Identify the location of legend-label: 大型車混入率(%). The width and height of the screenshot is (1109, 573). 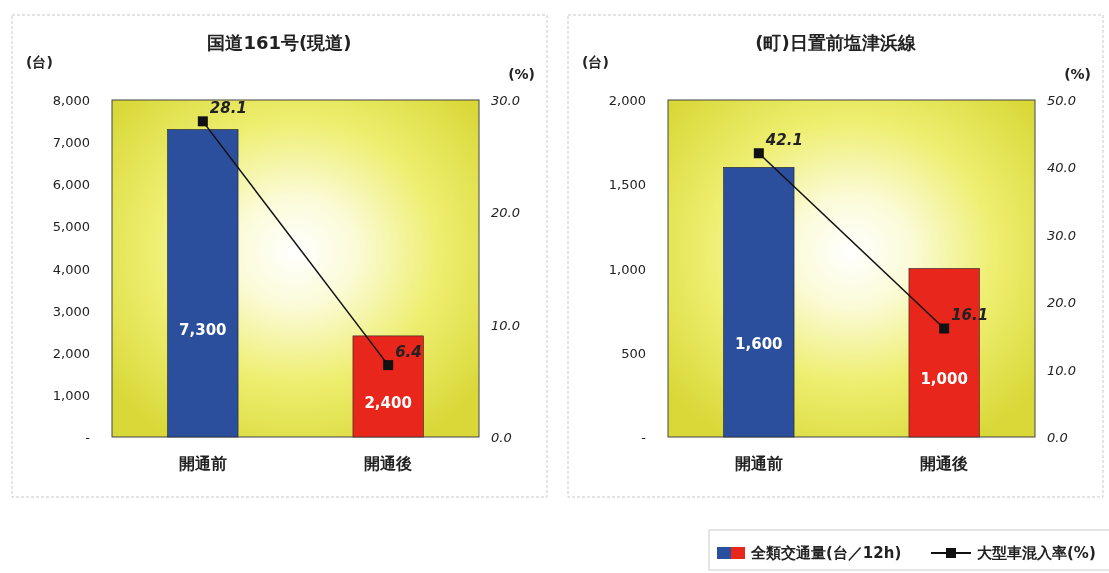
(1036, 553).